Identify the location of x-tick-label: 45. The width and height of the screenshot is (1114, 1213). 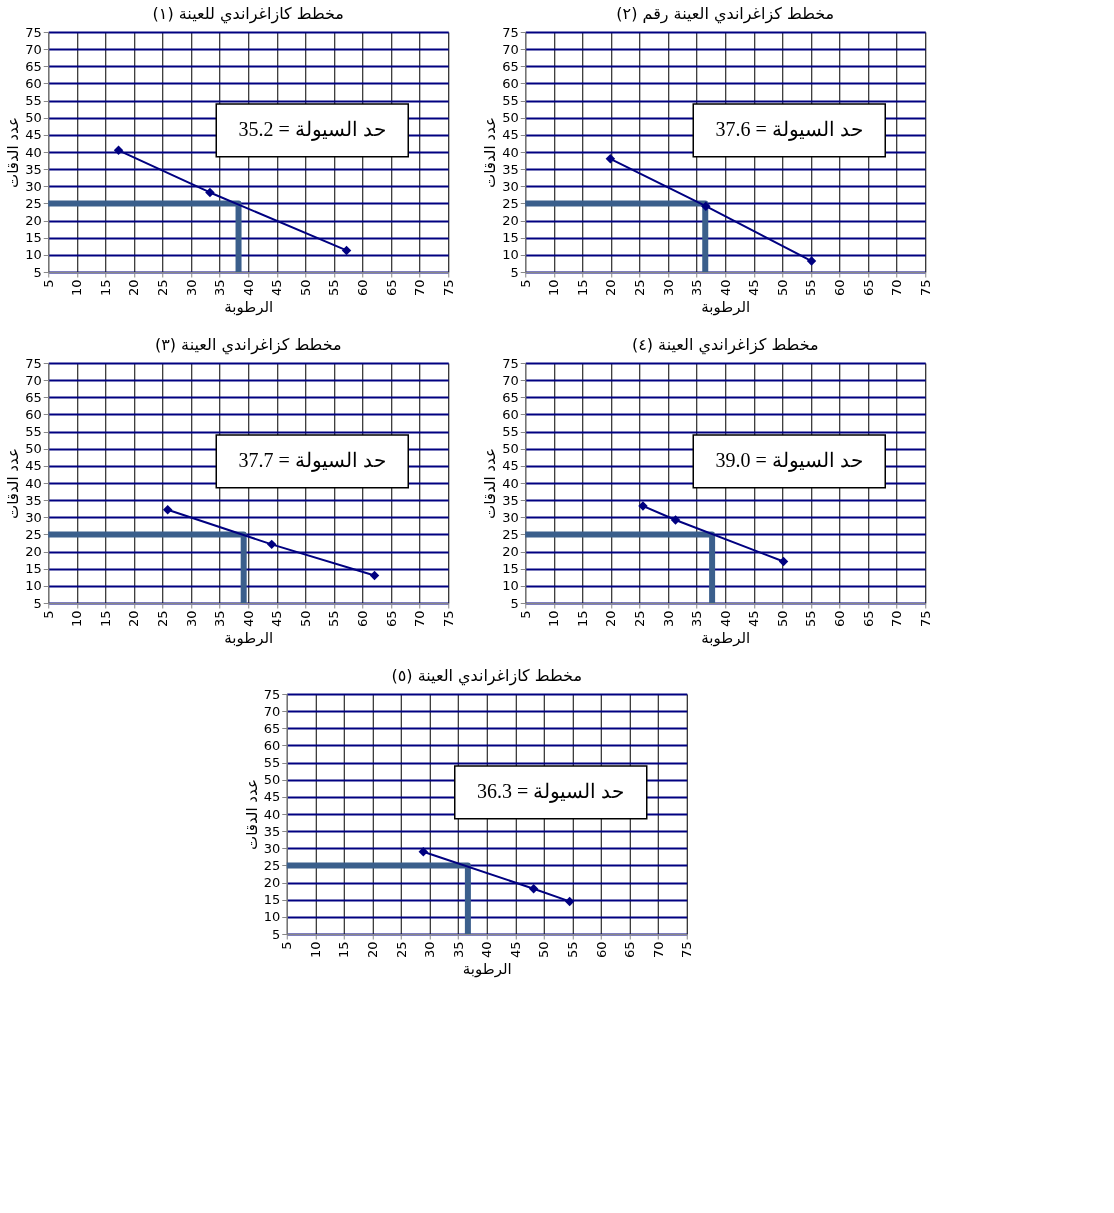
(754, 619).